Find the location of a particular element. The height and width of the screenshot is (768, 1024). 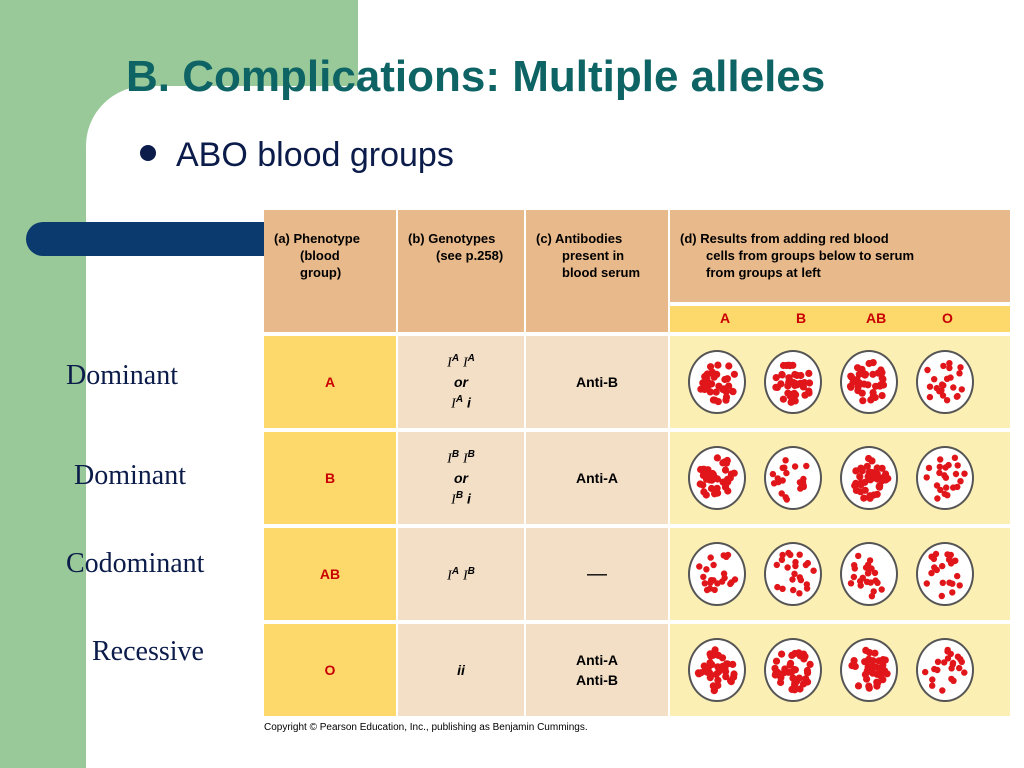

antibody-b-text: Anti-A is located at coordinates (597, 478).